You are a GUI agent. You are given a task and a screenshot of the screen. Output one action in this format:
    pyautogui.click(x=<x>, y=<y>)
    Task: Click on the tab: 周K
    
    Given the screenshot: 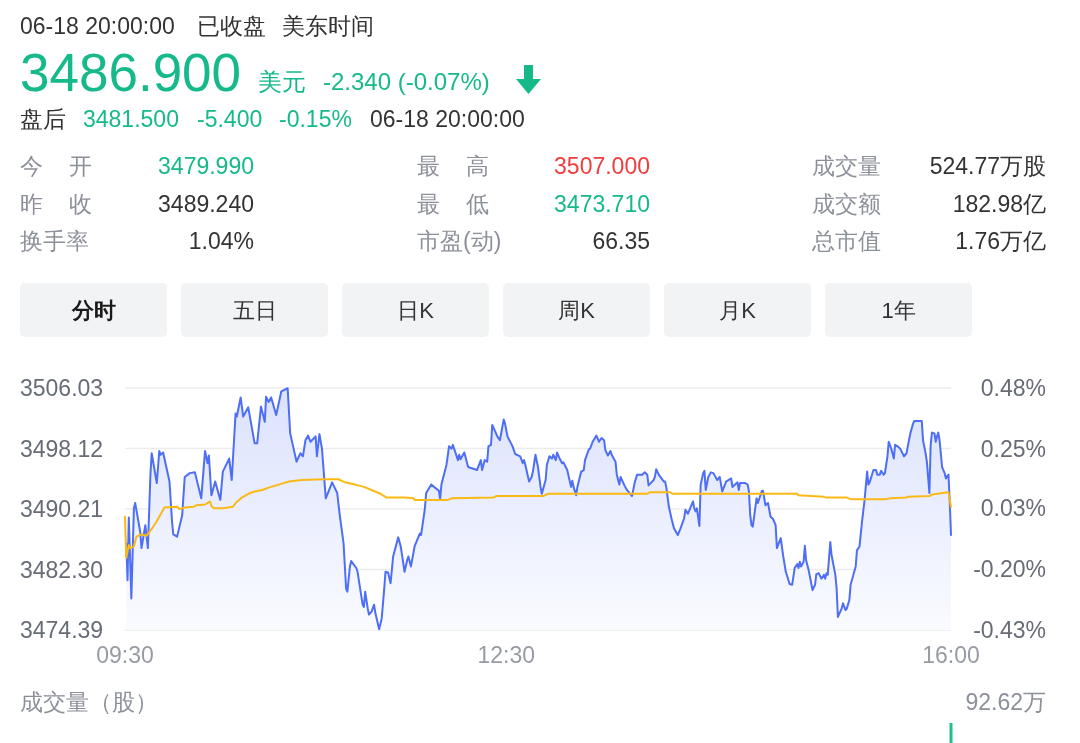 What is the action you would take?
    pyautogui.click(x=576, y=310)
    